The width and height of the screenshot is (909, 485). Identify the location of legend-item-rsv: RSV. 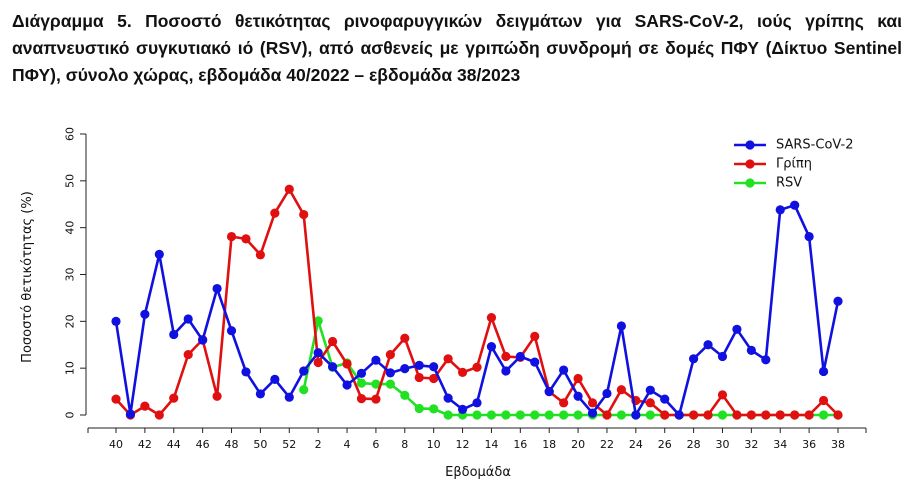
(768, 183).